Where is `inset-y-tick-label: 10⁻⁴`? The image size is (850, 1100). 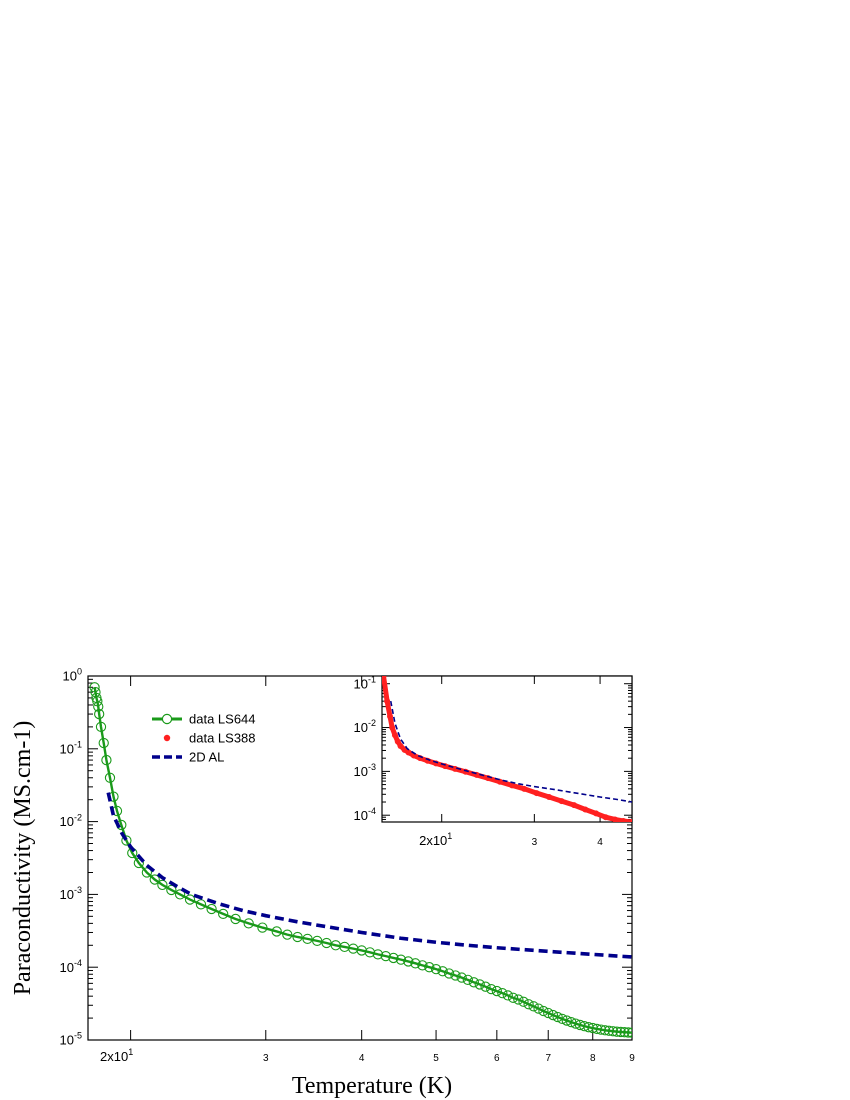 inset-y-tick-label: 10⁻⁴ is located at coordinates (365, 814).